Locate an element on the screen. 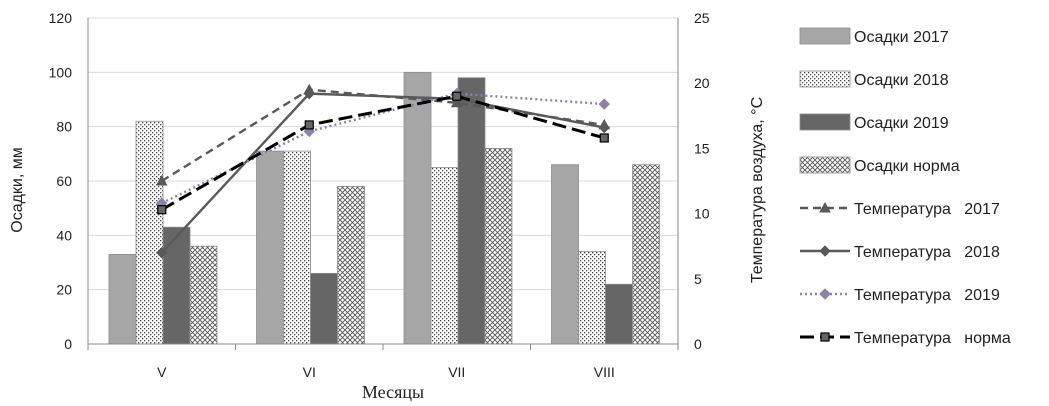 The height and width of the screenshot is (406, 1049). legend-item: Осадки норма is located at coordinates (879, 165).